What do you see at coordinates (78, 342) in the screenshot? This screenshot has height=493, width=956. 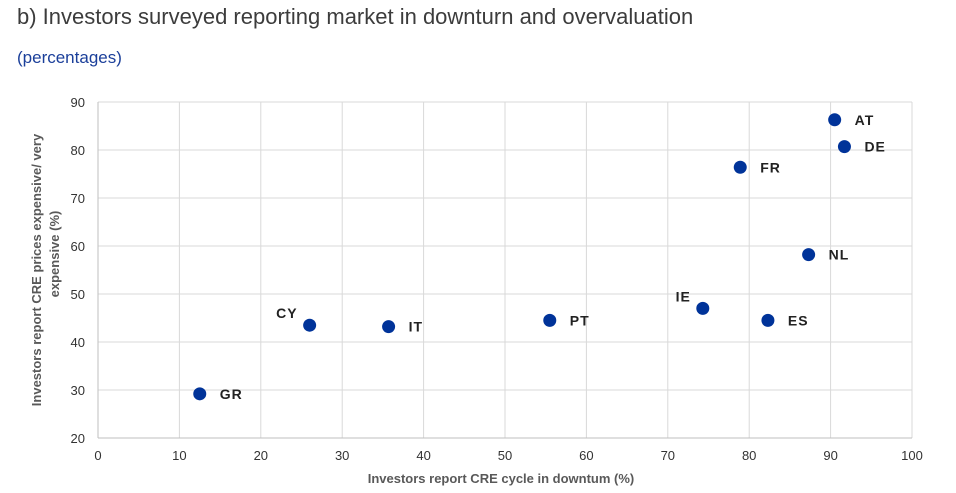 I see `y-tick-label-2: 40` at bounding box center [78, 342].